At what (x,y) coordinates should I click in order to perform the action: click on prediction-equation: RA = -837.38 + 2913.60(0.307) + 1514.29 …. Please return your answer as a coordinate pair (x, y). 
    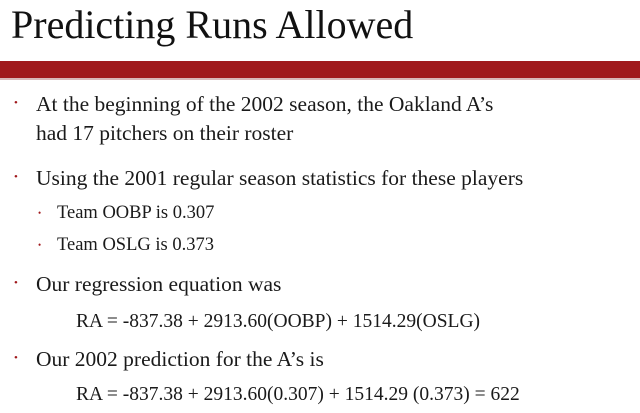
    Looking at the image, I should click on (298, 394).